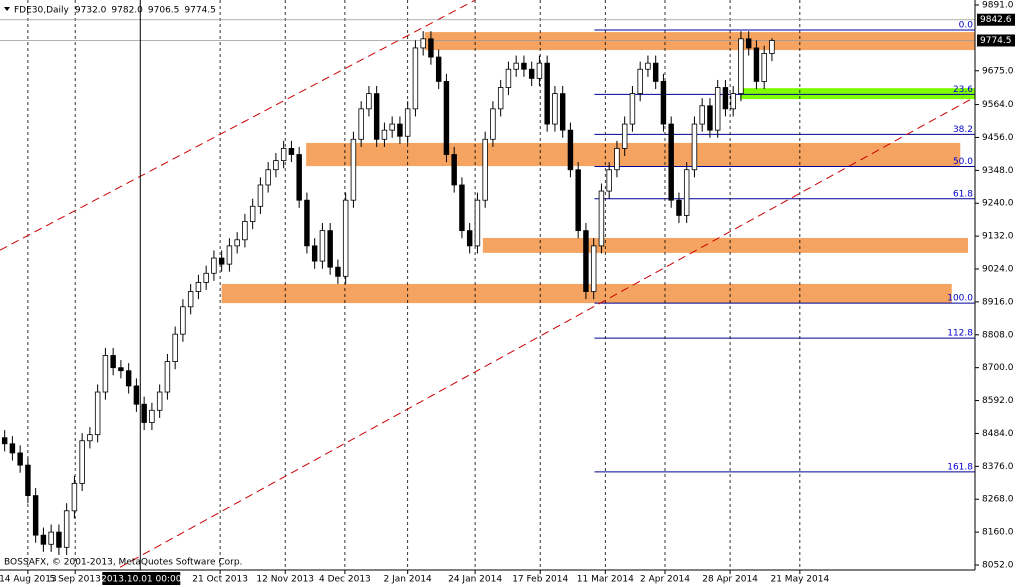 The width and height of the screenshot is (1016, 587). I want to click on y-tick-label: 8160.0, so click(998, 533).